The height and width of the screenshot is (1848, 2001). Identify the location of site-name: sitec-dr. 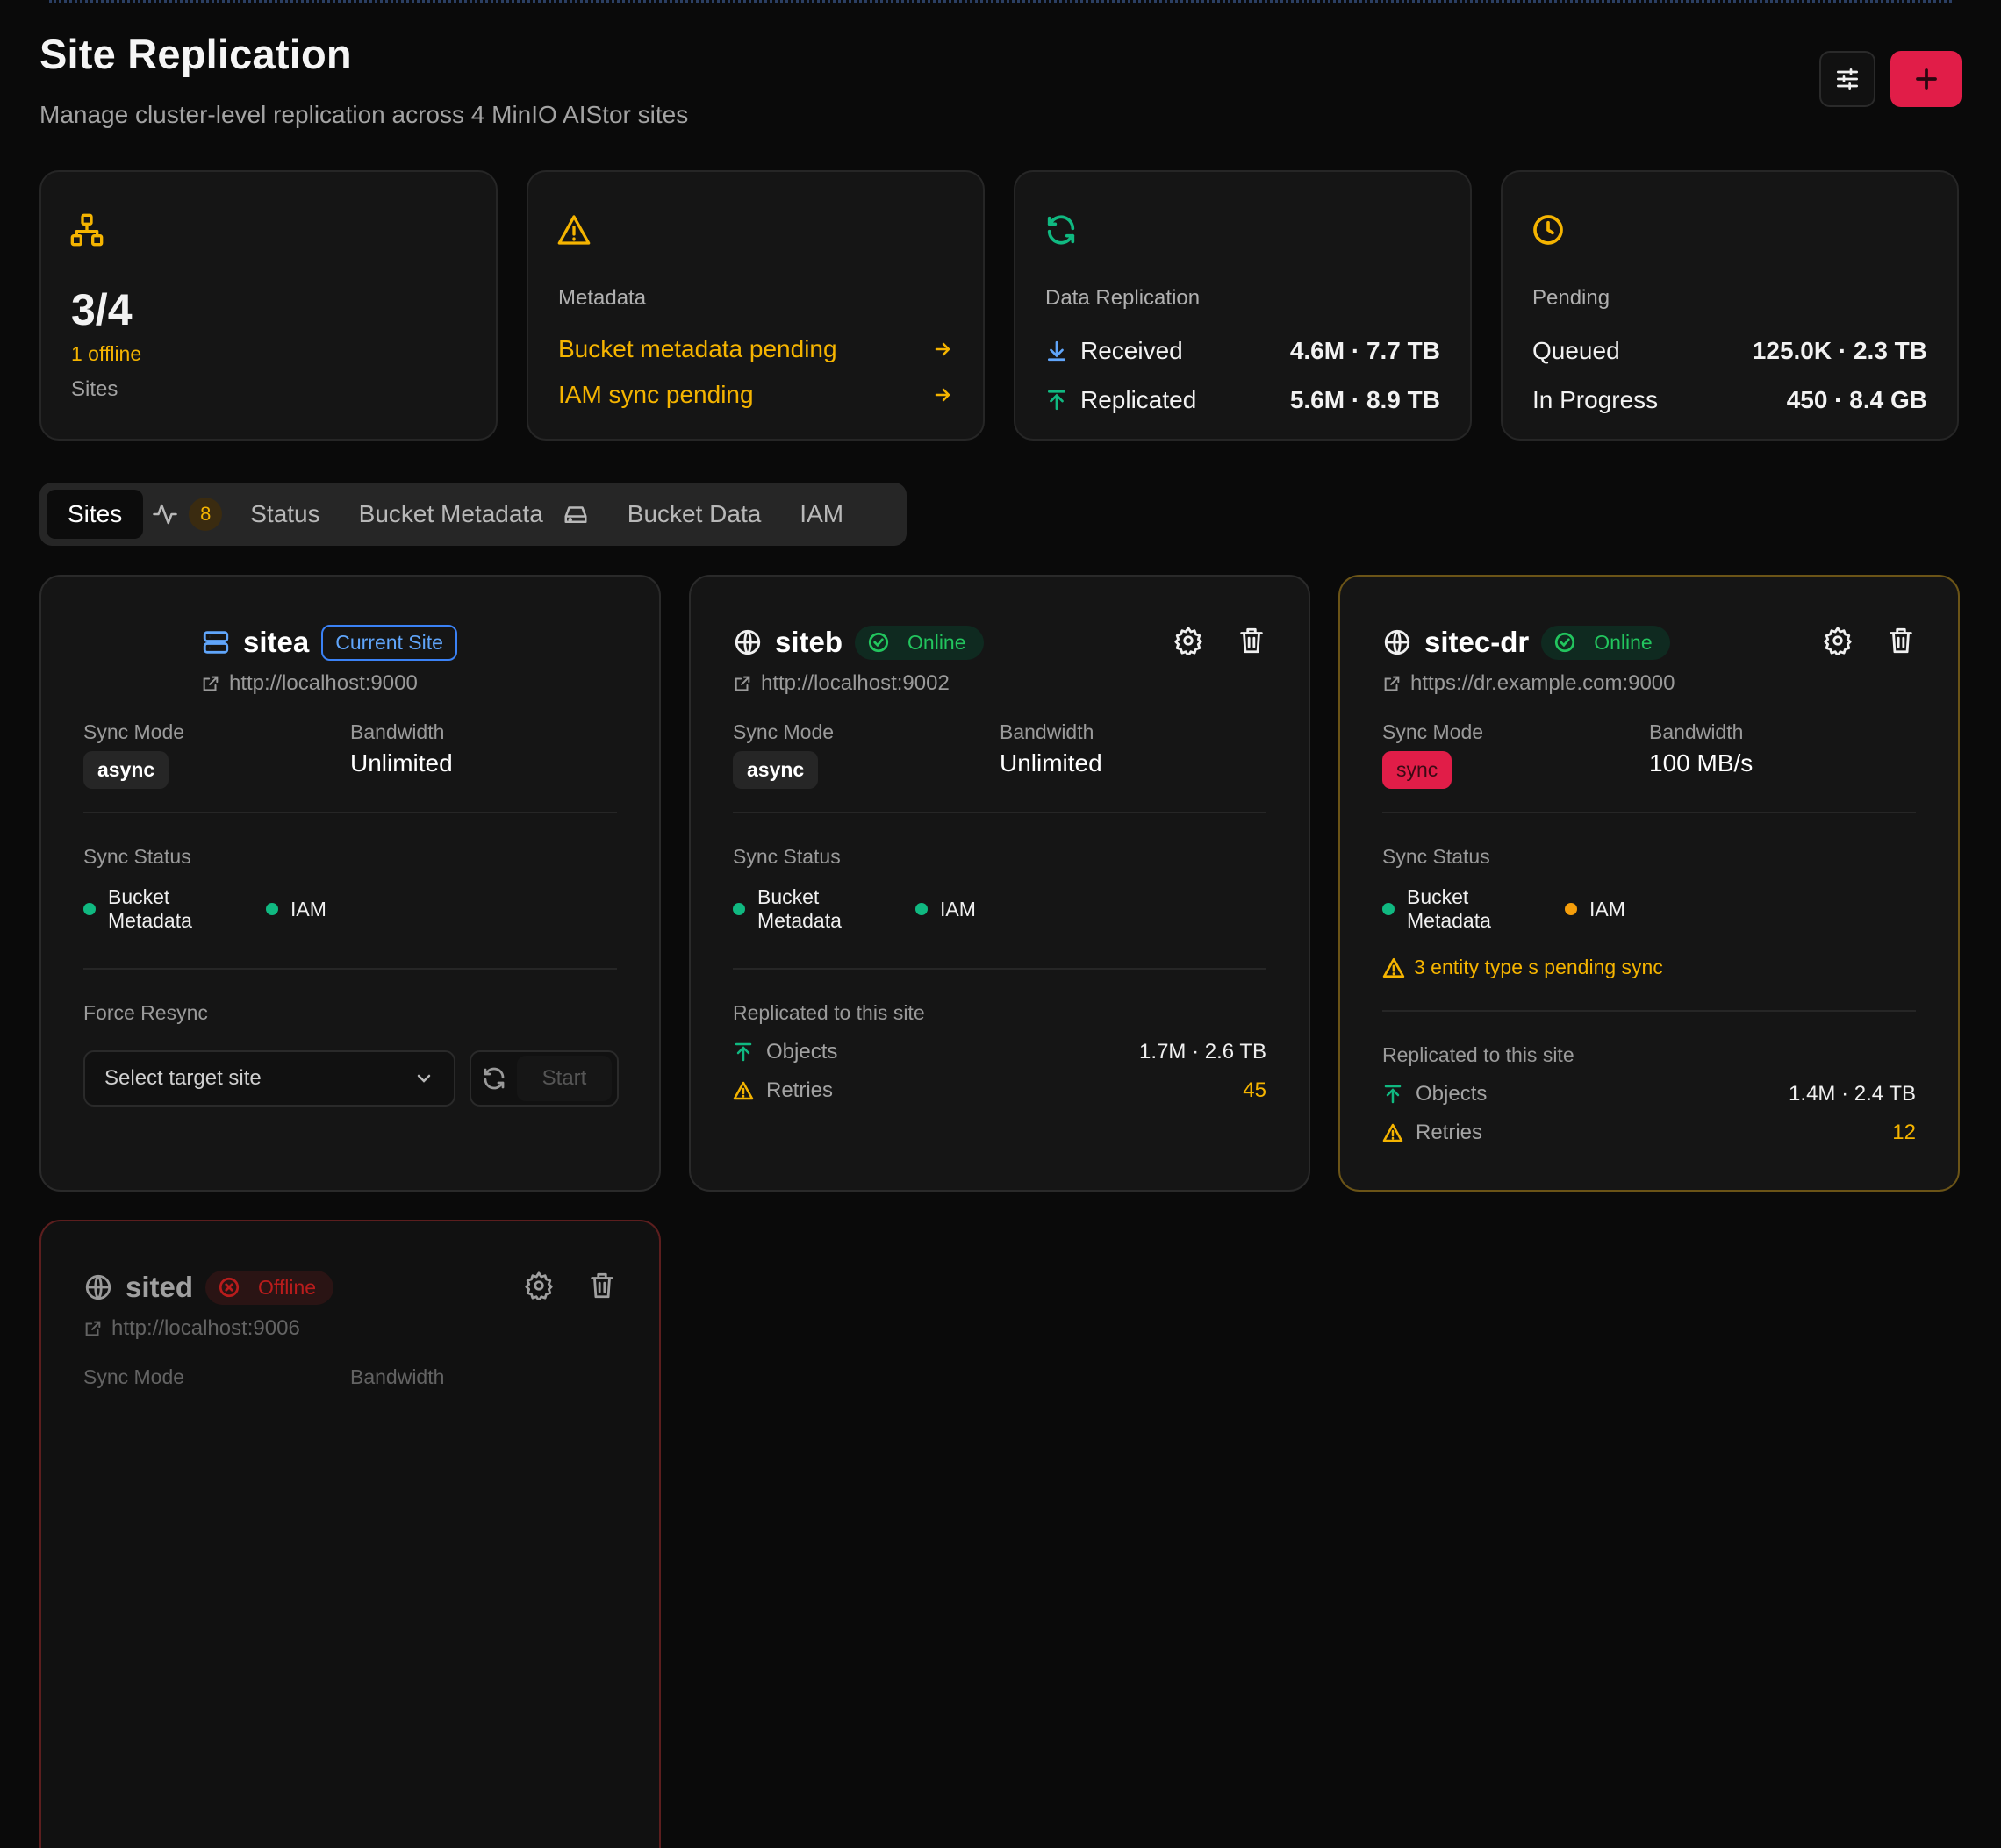
(1477, 642).